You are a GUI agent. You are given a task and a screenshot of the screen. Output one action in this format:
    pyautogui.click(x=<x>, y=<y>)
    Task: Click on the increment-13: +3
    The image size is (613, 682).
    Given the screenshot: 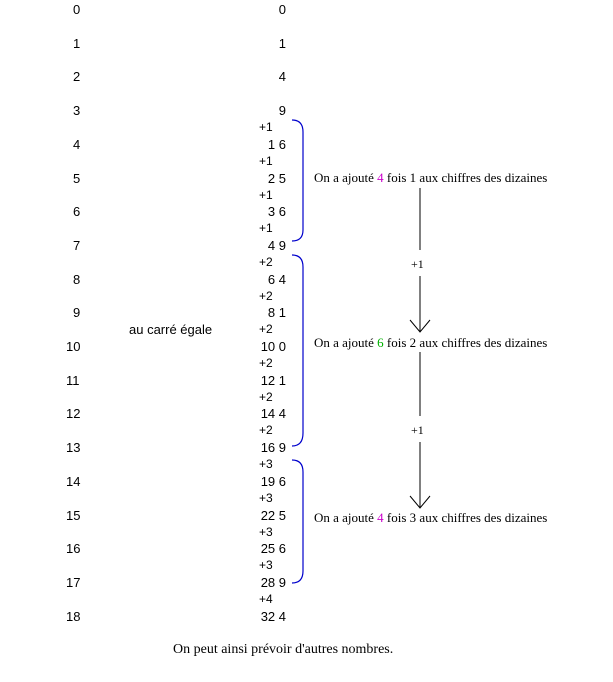 What is the action you would take?
    pyautogui.click(x=266, y=565)
    